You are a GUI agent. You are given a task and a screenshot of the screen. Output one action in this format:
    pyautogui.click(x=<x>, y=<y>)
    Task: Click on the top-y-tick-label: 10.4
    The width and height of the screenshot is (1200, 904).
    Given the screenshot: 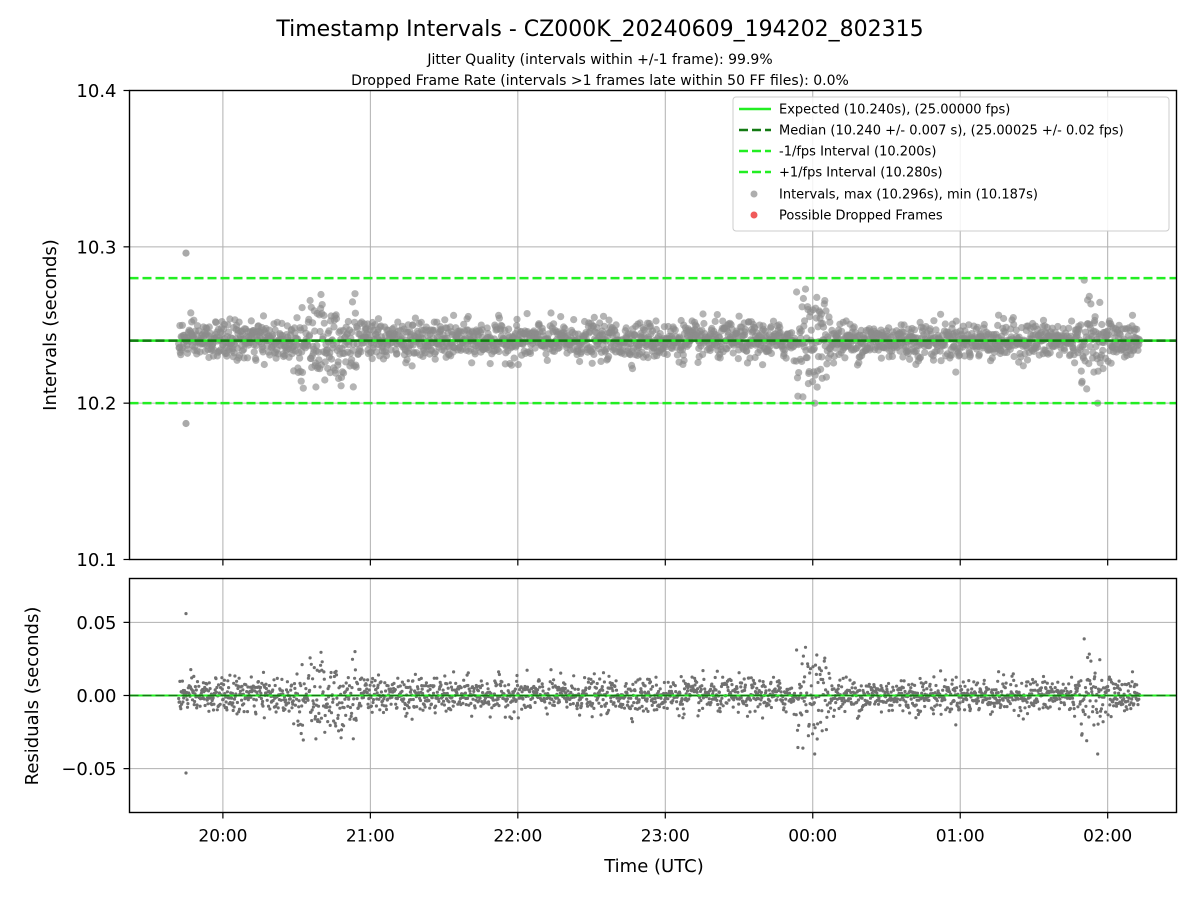 What is the action you would take?
    pyautogui.click(x=96, y=91)
    